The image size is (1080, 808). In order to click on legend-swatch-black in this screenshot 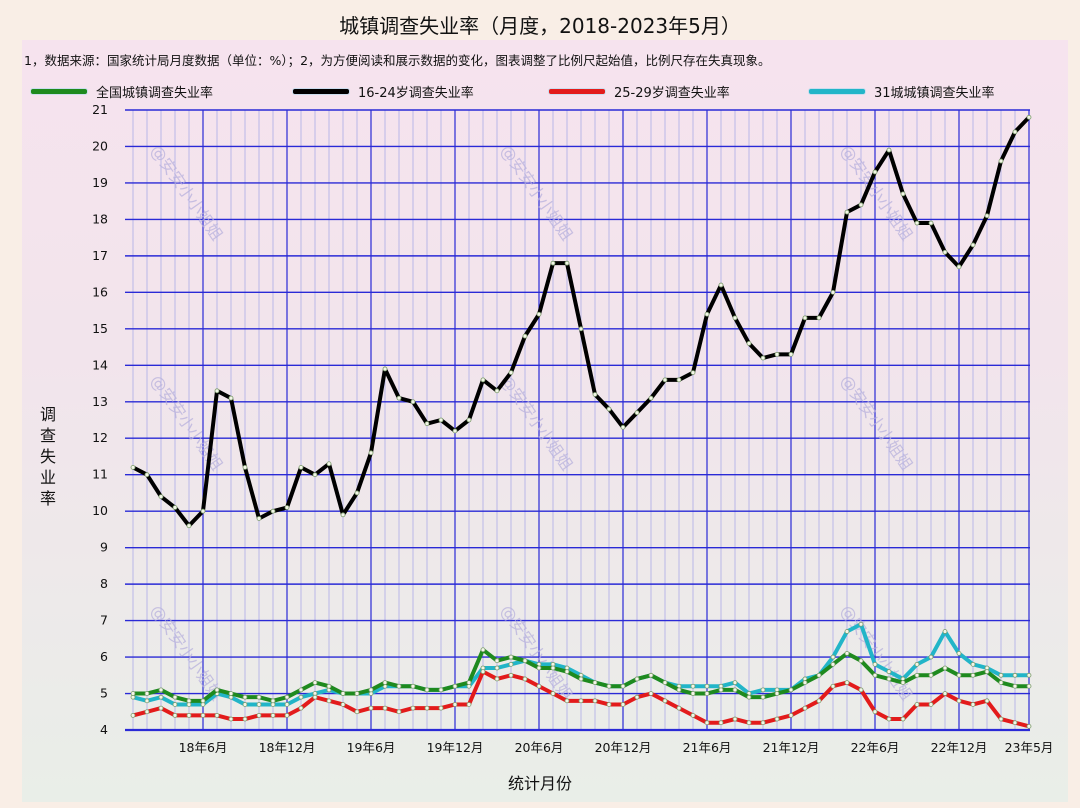, I will do `click(321, 91)`.